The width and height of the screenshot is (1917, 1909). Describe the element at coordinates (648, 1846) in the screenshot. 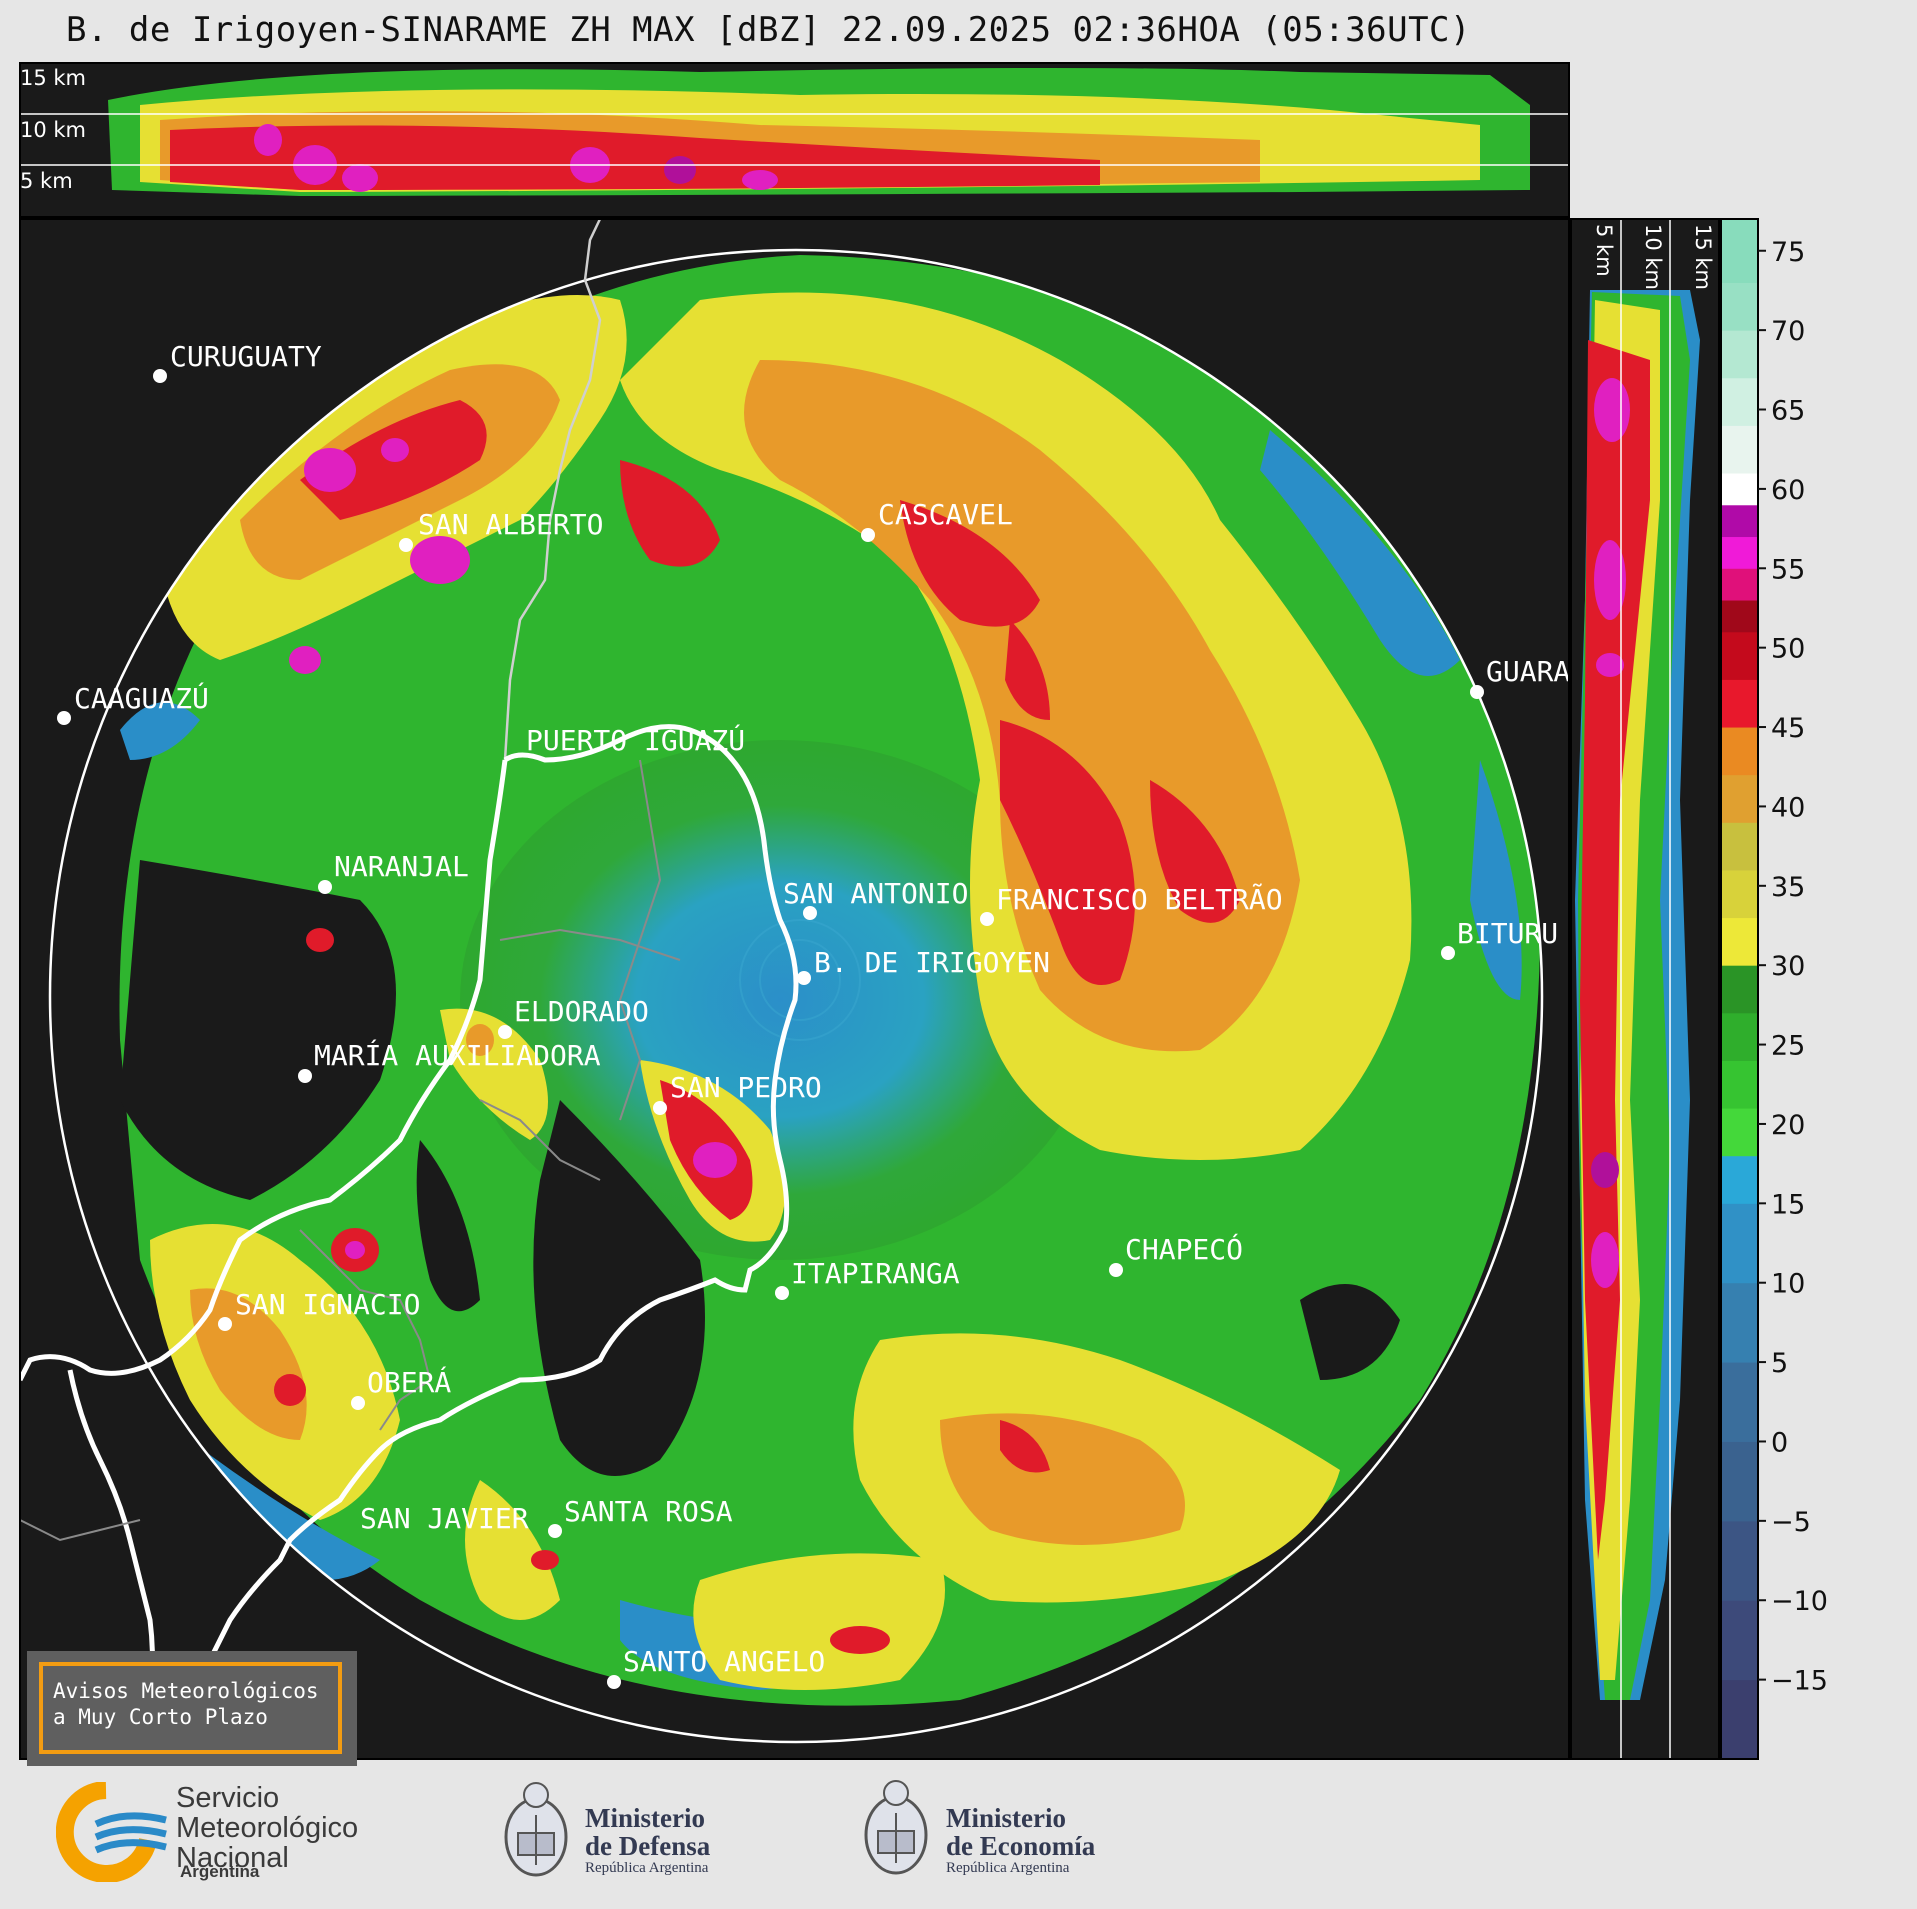

I see `defensa-line-2: de Defensa` at that location.